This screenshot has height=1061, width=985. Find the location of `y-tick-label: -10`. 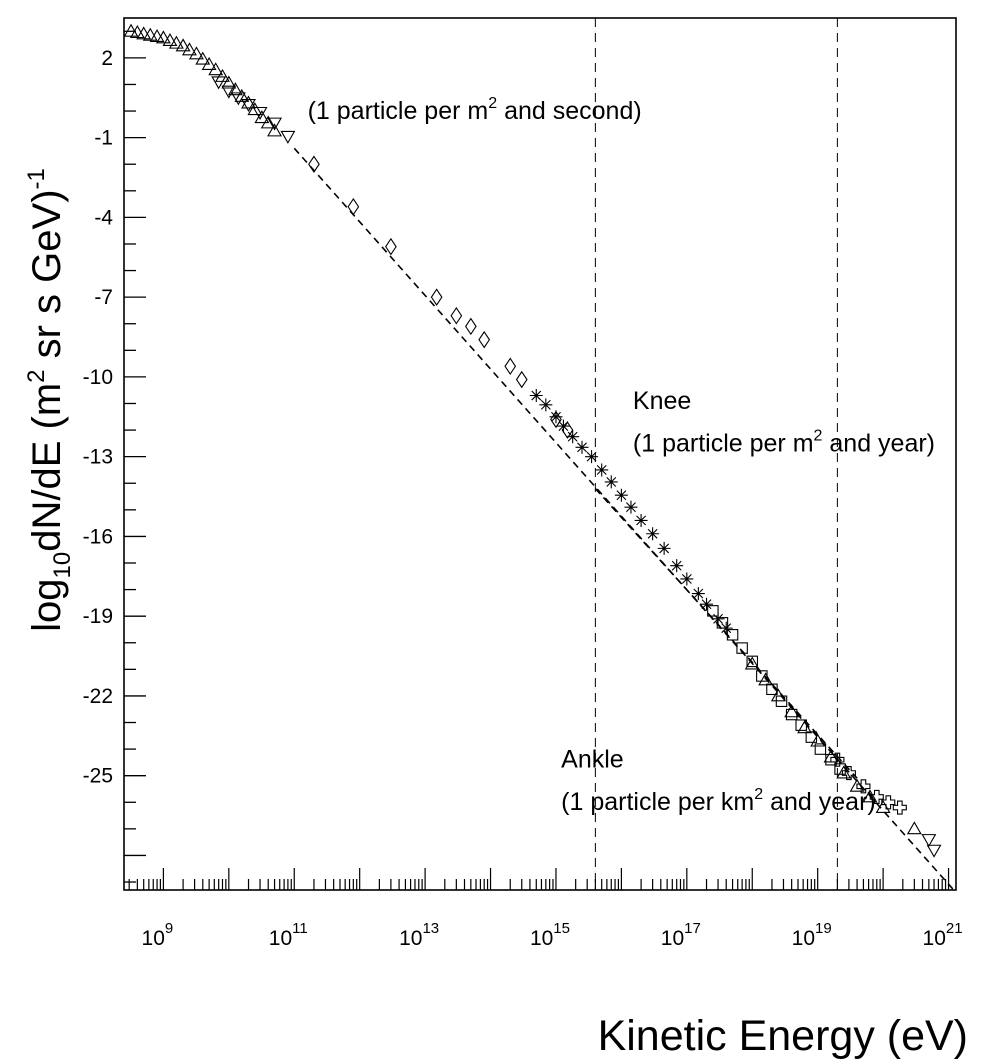

y-tick-label: -10 is located at coordinates (98, 377).